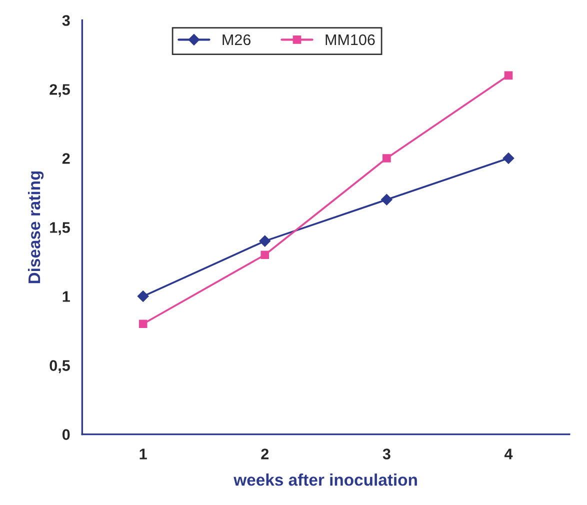  What do you see at coordinates (60, 367) in the screenshot?
I see `y-tick-label: 0,5` at bounding box center [60, 367].